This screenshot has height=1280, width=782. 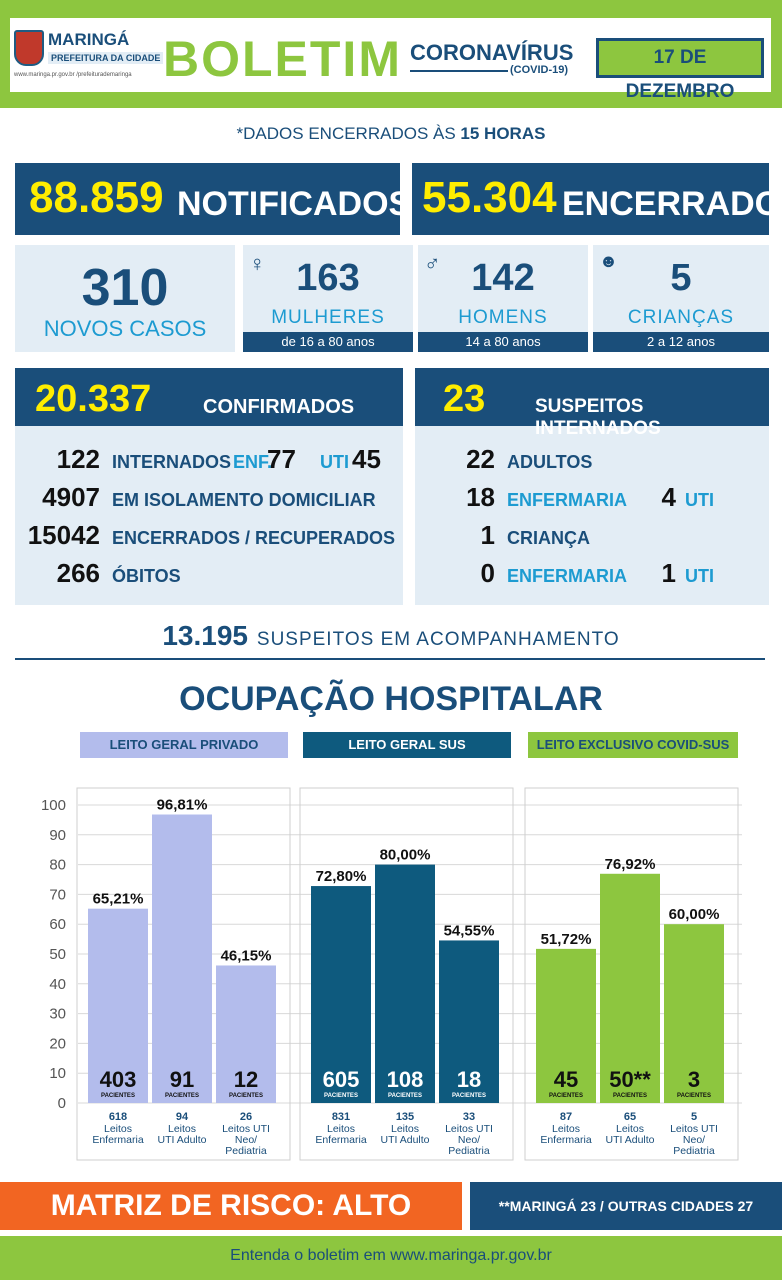 I want to click on confirmed-number-box, so click(x=100, y=397).